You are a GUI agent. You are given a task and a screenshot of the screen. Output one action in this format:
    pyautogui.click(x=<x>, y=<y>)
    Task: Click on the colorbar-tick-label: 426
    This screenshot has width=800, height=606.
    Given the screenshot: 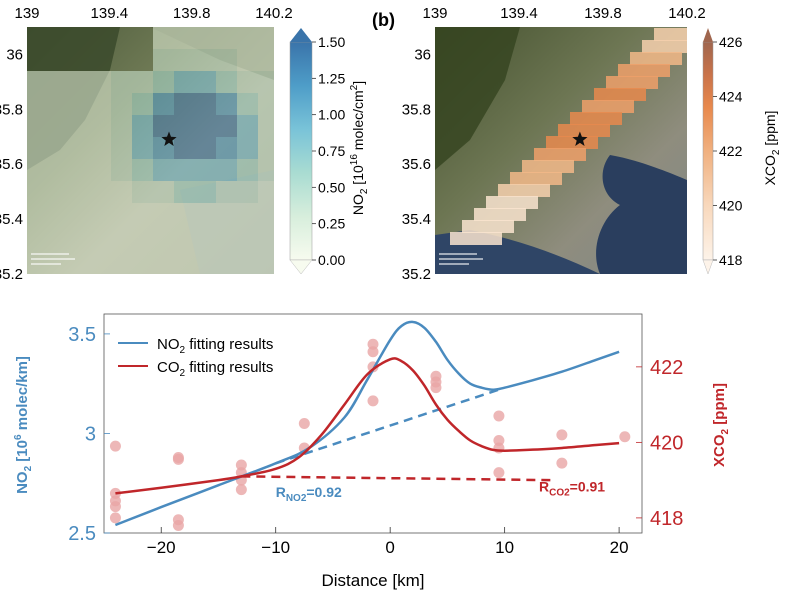 What is the action you would take?
    pyautogui.click(x=731, y=42)
    